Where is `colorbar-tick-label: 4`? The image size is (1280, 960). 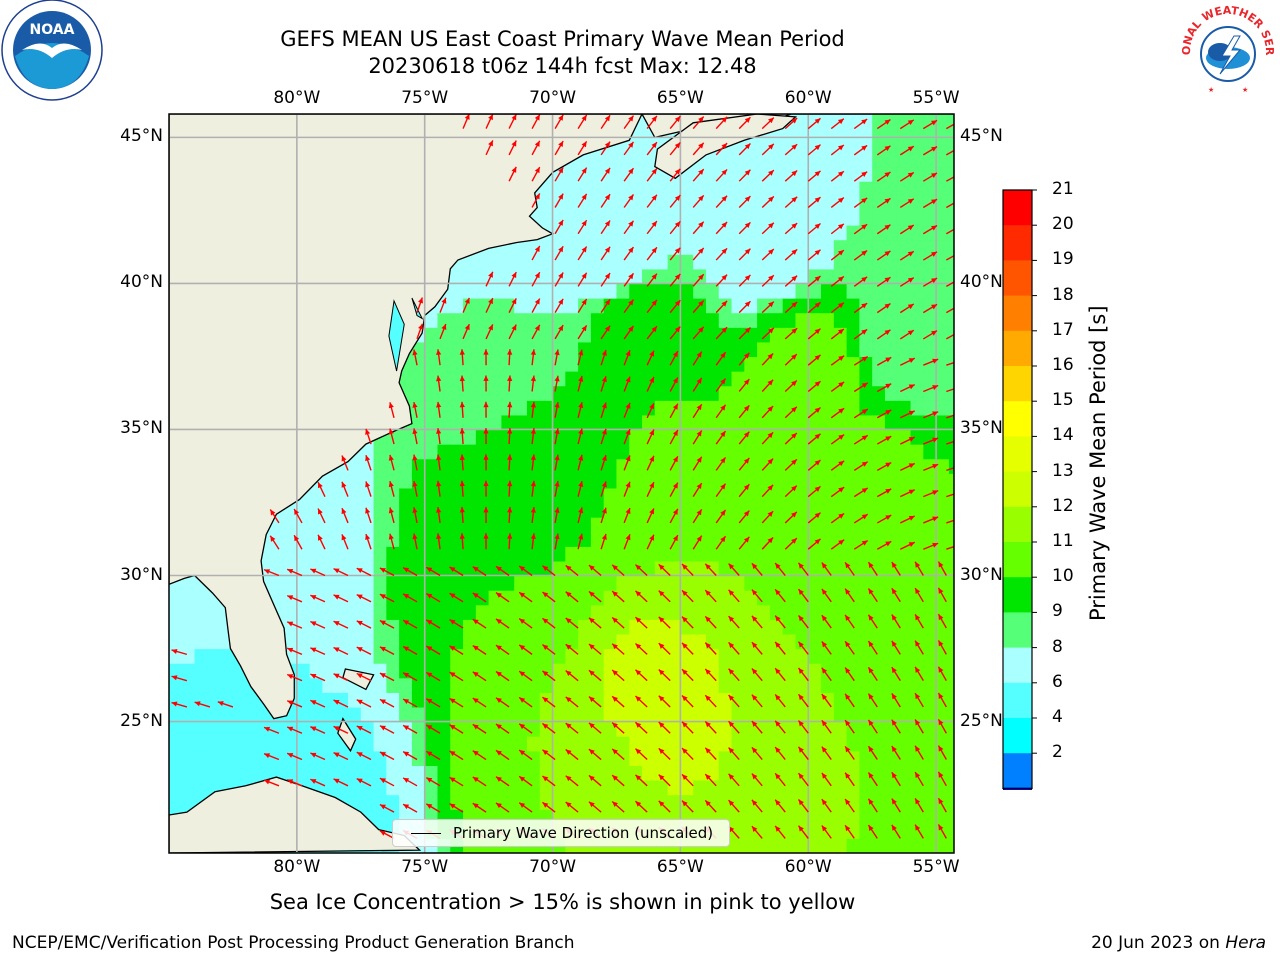
colorbar-tick-label: 4 is located at coordinates (1057, 717).